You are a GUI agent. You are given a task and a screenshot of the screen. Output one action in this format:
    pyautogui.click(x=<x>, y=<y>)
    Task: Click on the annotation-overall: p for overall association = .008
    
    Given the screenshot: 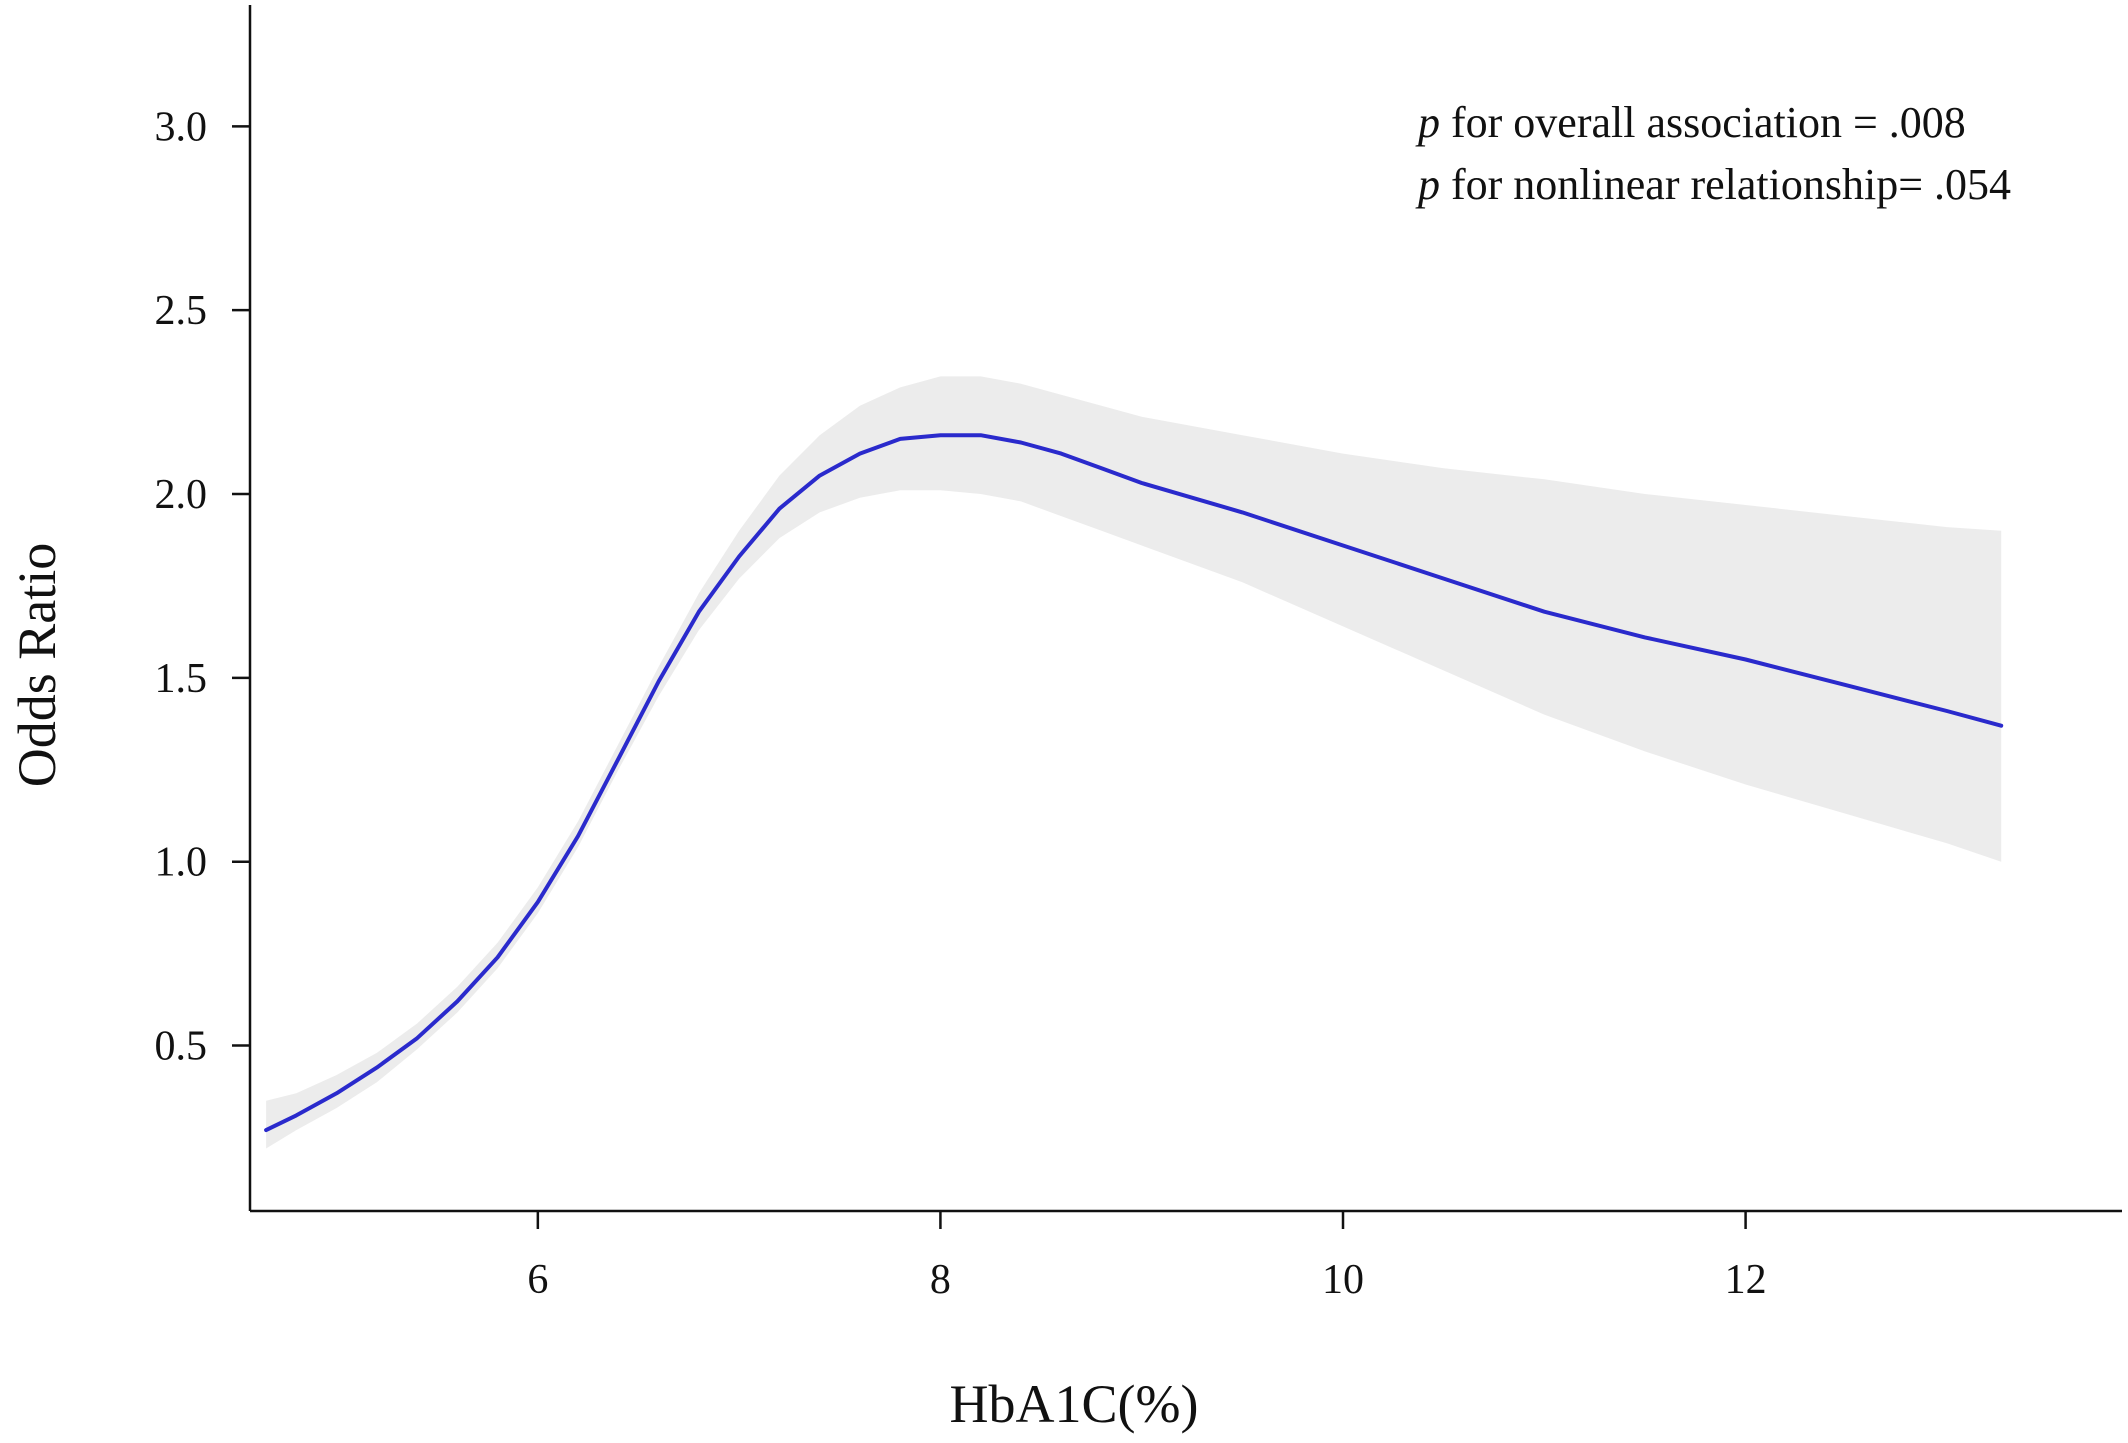 What is the action you would take?
    pyautogui.click(x=1690, y=122)
    